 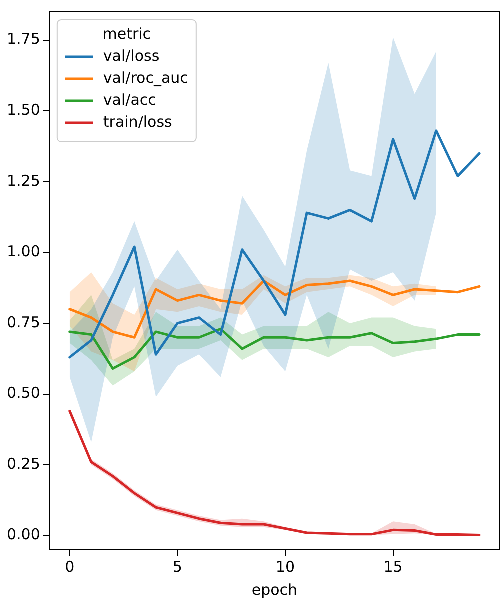 What do you see at coordinates (23, 251) in the screenshot?
I see `y-tick-label: 1.00` at bounding box center [23, 251].